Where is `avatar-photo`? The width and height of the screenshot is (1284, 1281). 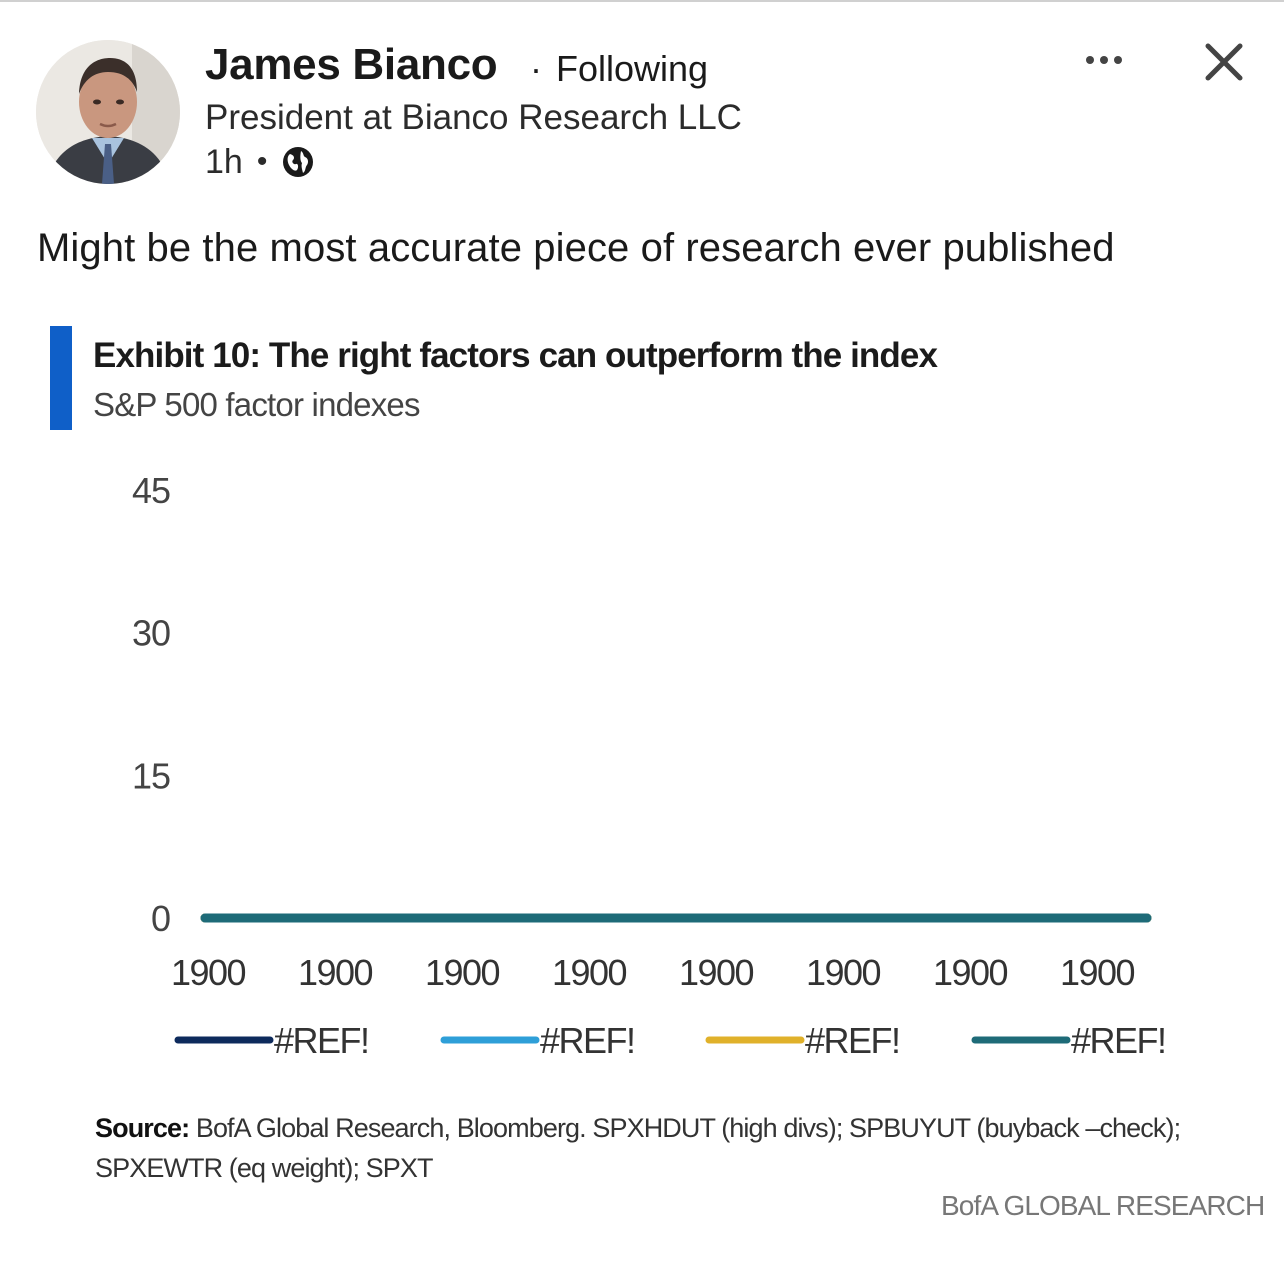 avatar-photo is located at coordinates (108, 112).